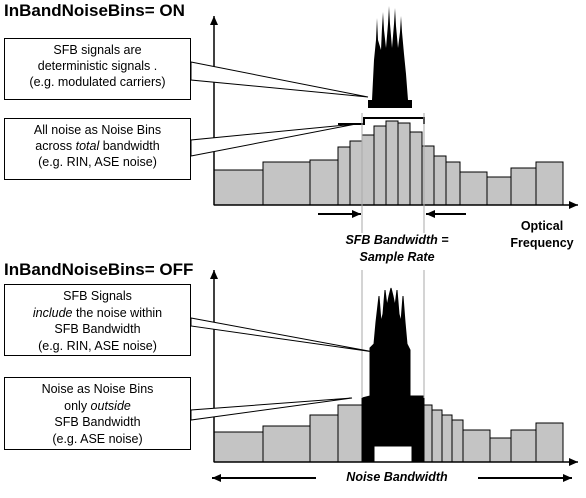 The height and width of the screenshot is (498, 586). What do you see at coordinates (110, 405) in the screenshot?
I see `box-text-italic: outside` at bounding box center [110, 405].